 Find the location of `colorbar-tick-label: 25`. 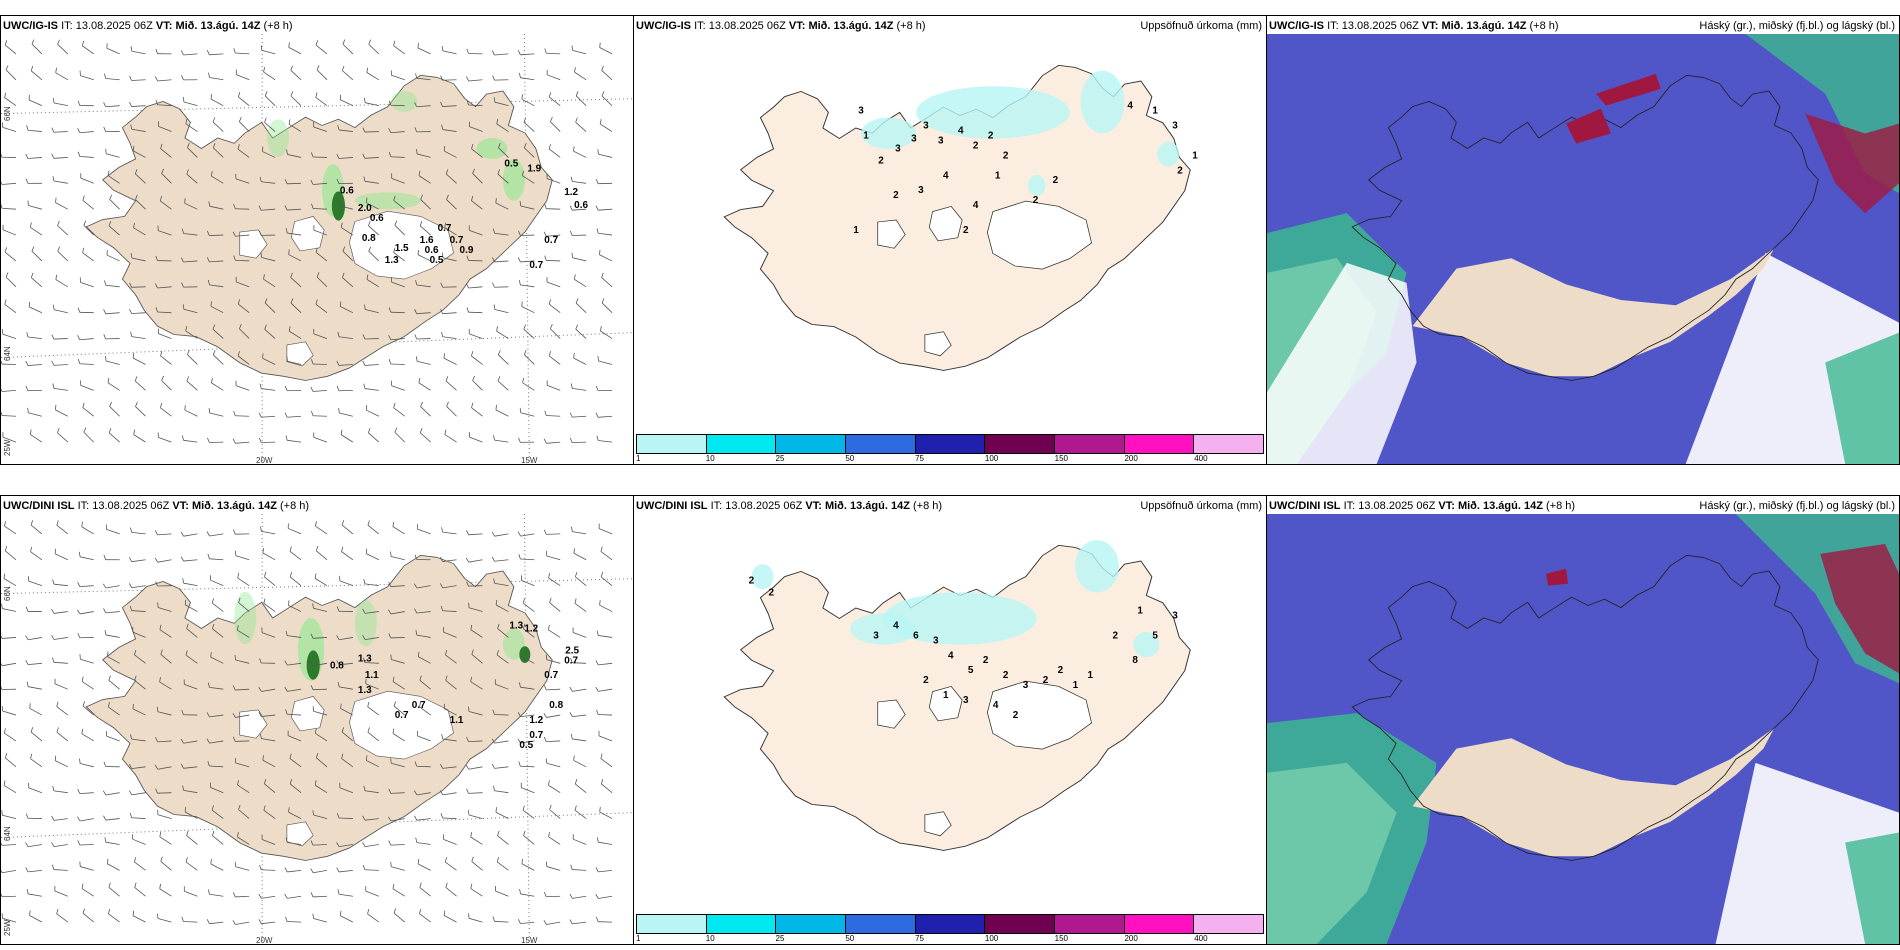

colorbar-tick-label: 25 is located at coordinates (780, 938).